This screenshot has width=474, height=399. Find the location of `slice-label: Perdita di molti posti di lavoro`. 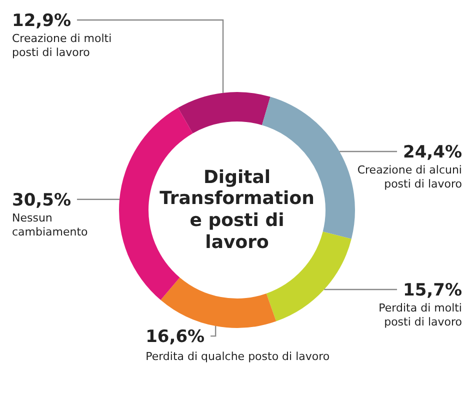

slice-label: Perdita di molti posti di lavoro is located at coordinates (420, 315).